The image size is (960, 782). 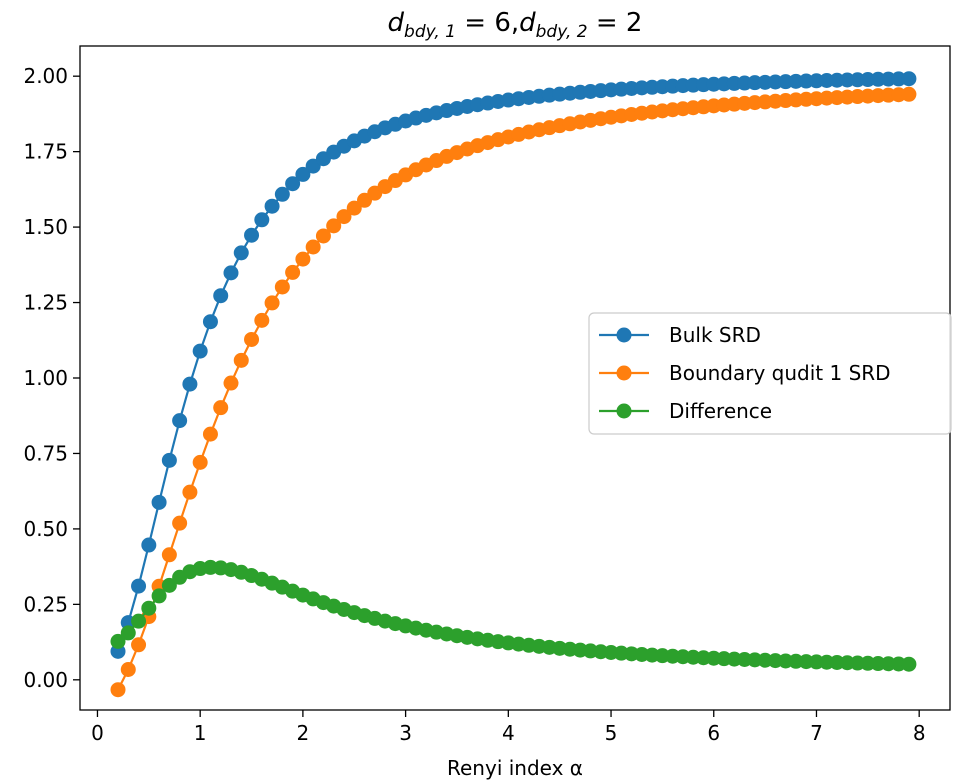 I want to click on legend: Bulk SRD Boundary qudit 1 SRD Difference, so click(x=770, y=373).